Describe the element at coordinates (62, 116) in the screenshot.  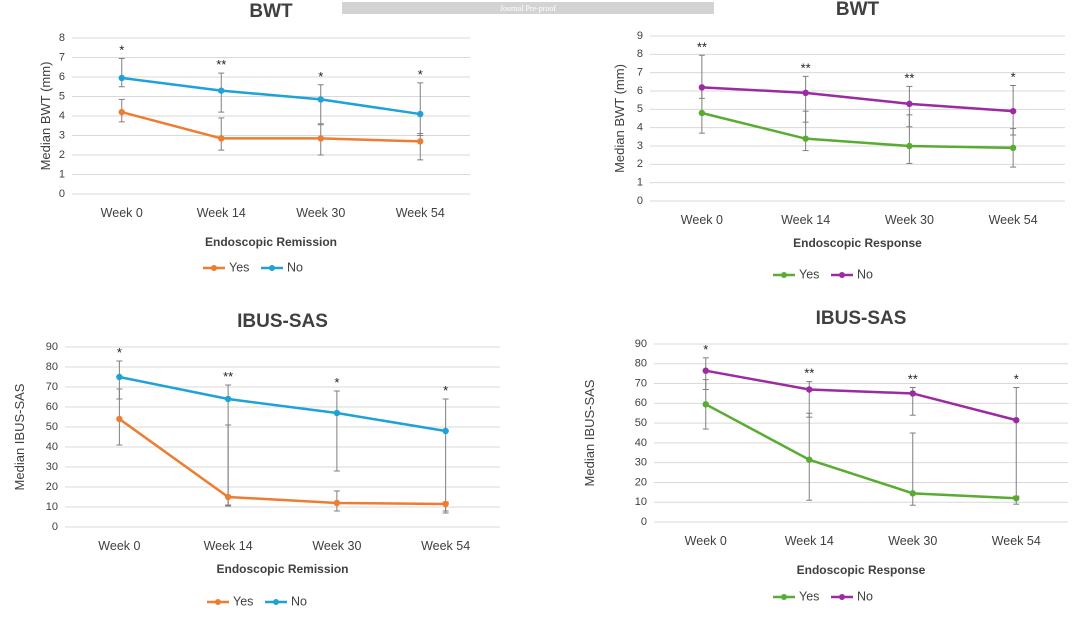
I see `y-tick-label: 4` at that location.